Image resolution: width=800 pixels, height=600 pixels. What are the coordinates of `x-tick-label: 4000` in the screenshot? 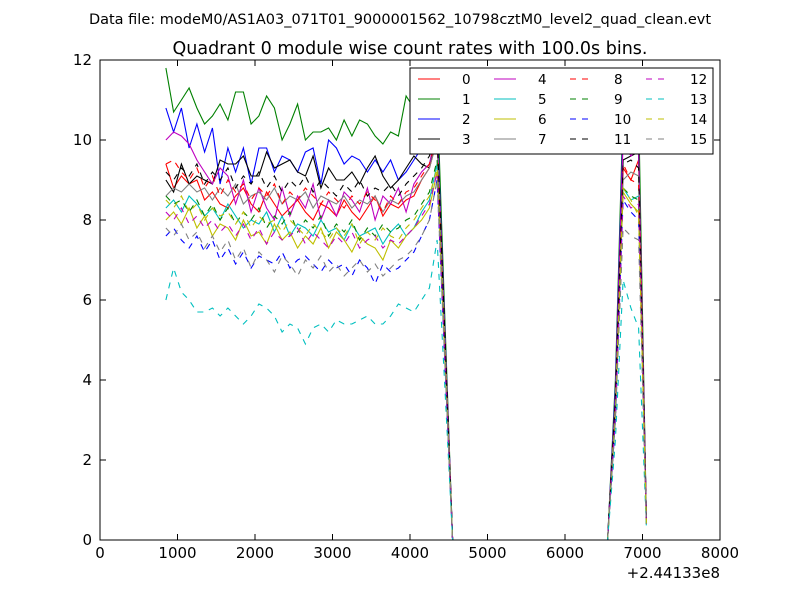 It's located at (410, 553).